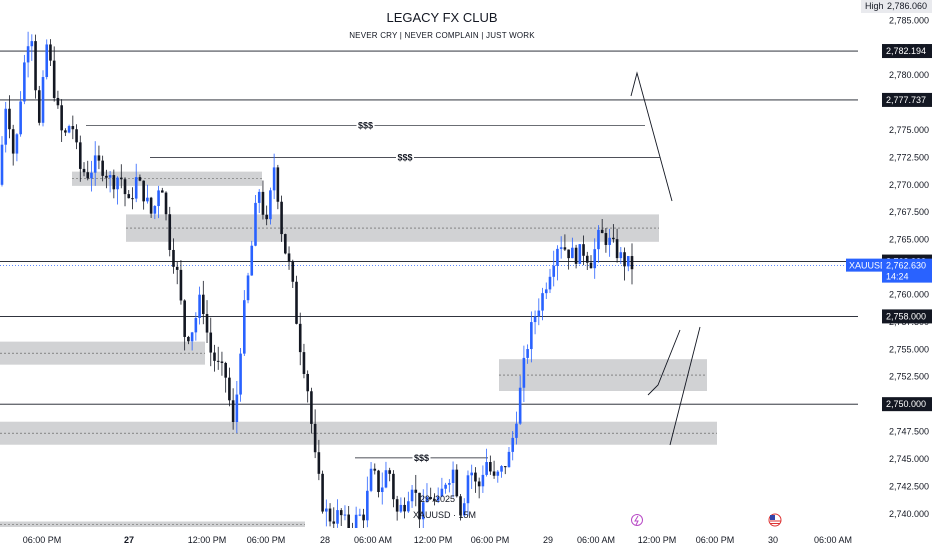  Describe the element at coordinates (909, 294) in the screenshot. I see `y-tick-label: 2,760.000` at that location.